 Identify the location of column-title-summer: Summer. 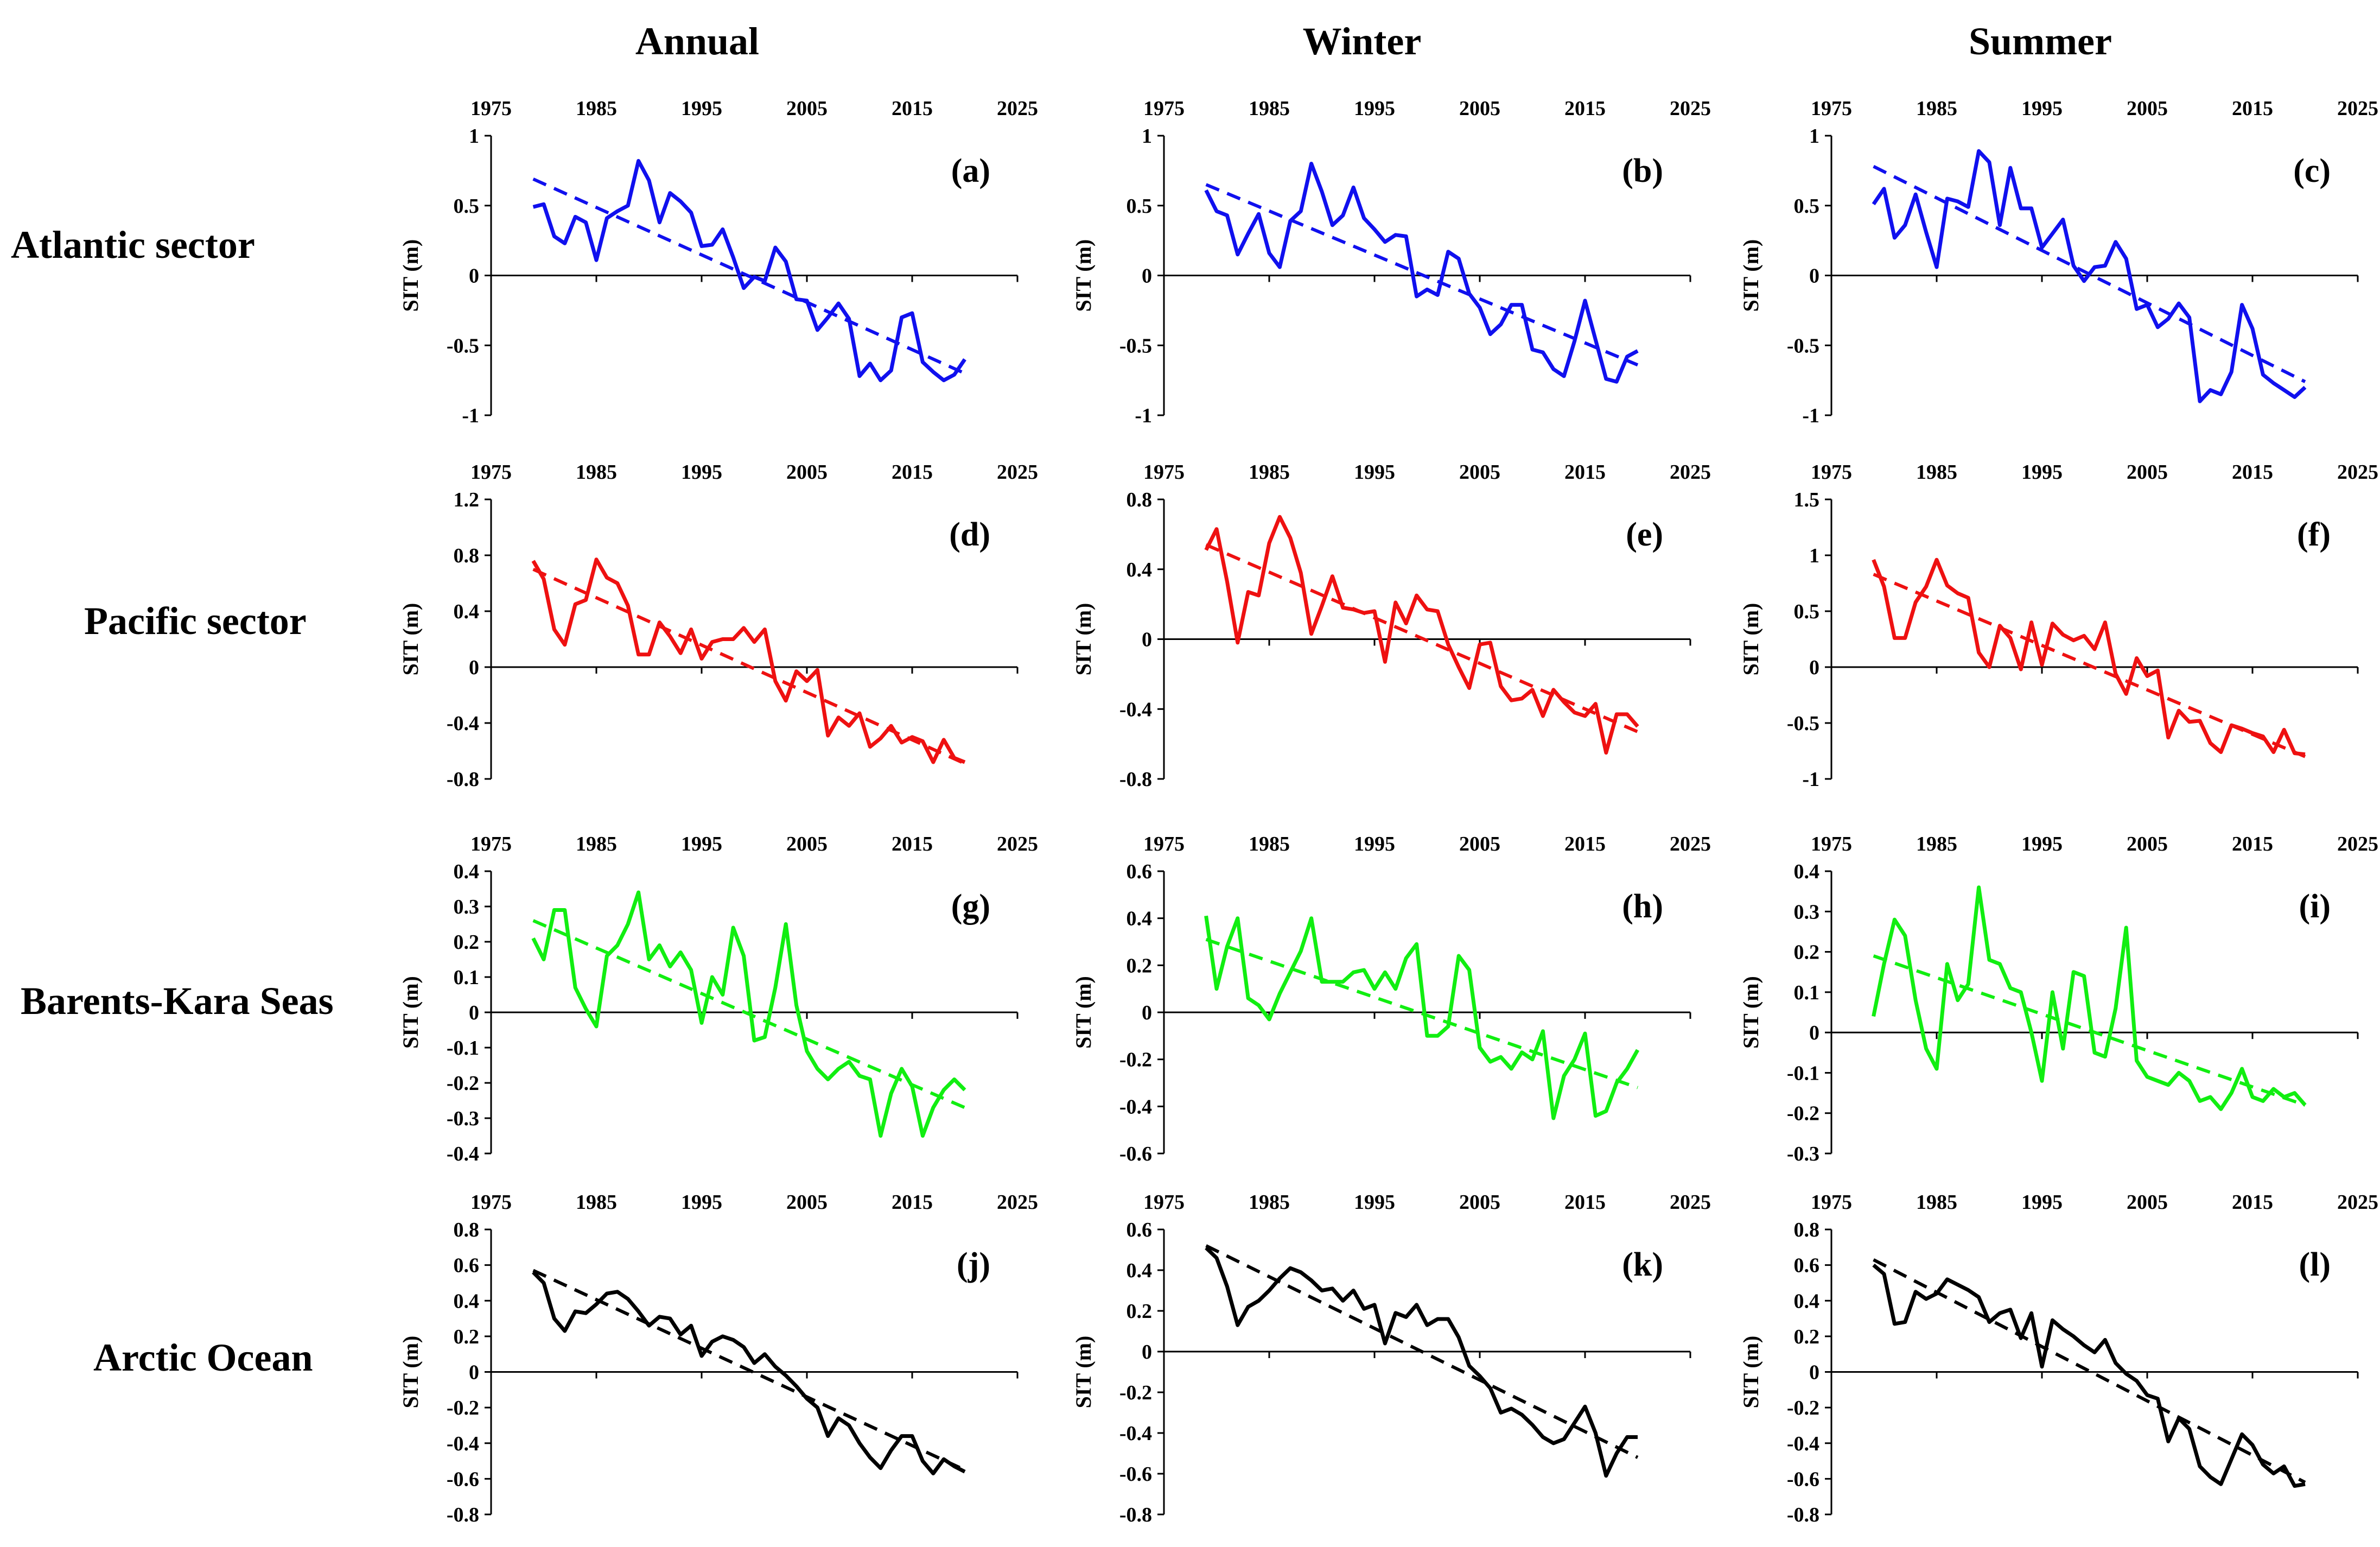
(2040, 41).